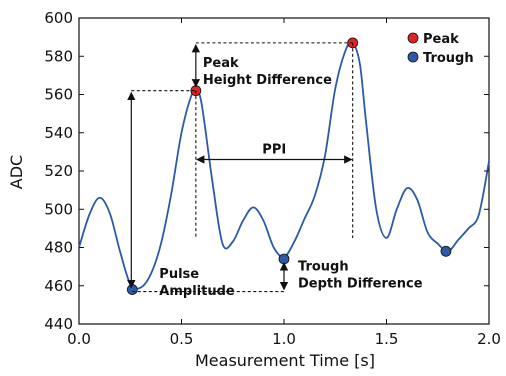 Image resolution: width=506 pixels, height=376 pixels. What do you see at coordinates (489, 339) in the screenshot?
I see `x-tick-label: 2.0` at bounding box center [489, 339].